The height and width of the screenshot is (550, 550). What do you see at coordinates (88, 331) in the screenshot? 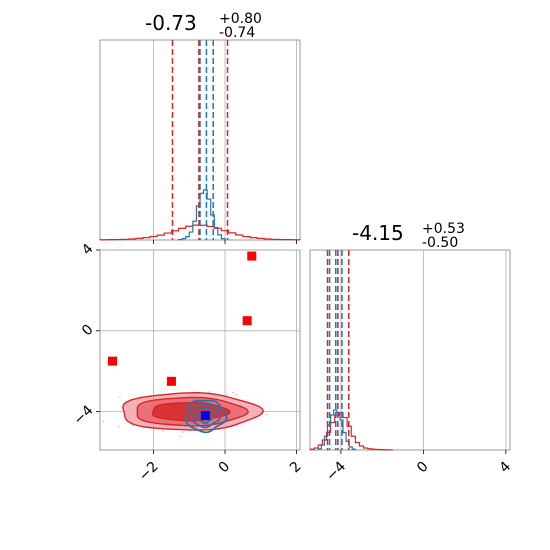
I see `bottom-left-ytick-label: 0` at bounding box center [88, 331].